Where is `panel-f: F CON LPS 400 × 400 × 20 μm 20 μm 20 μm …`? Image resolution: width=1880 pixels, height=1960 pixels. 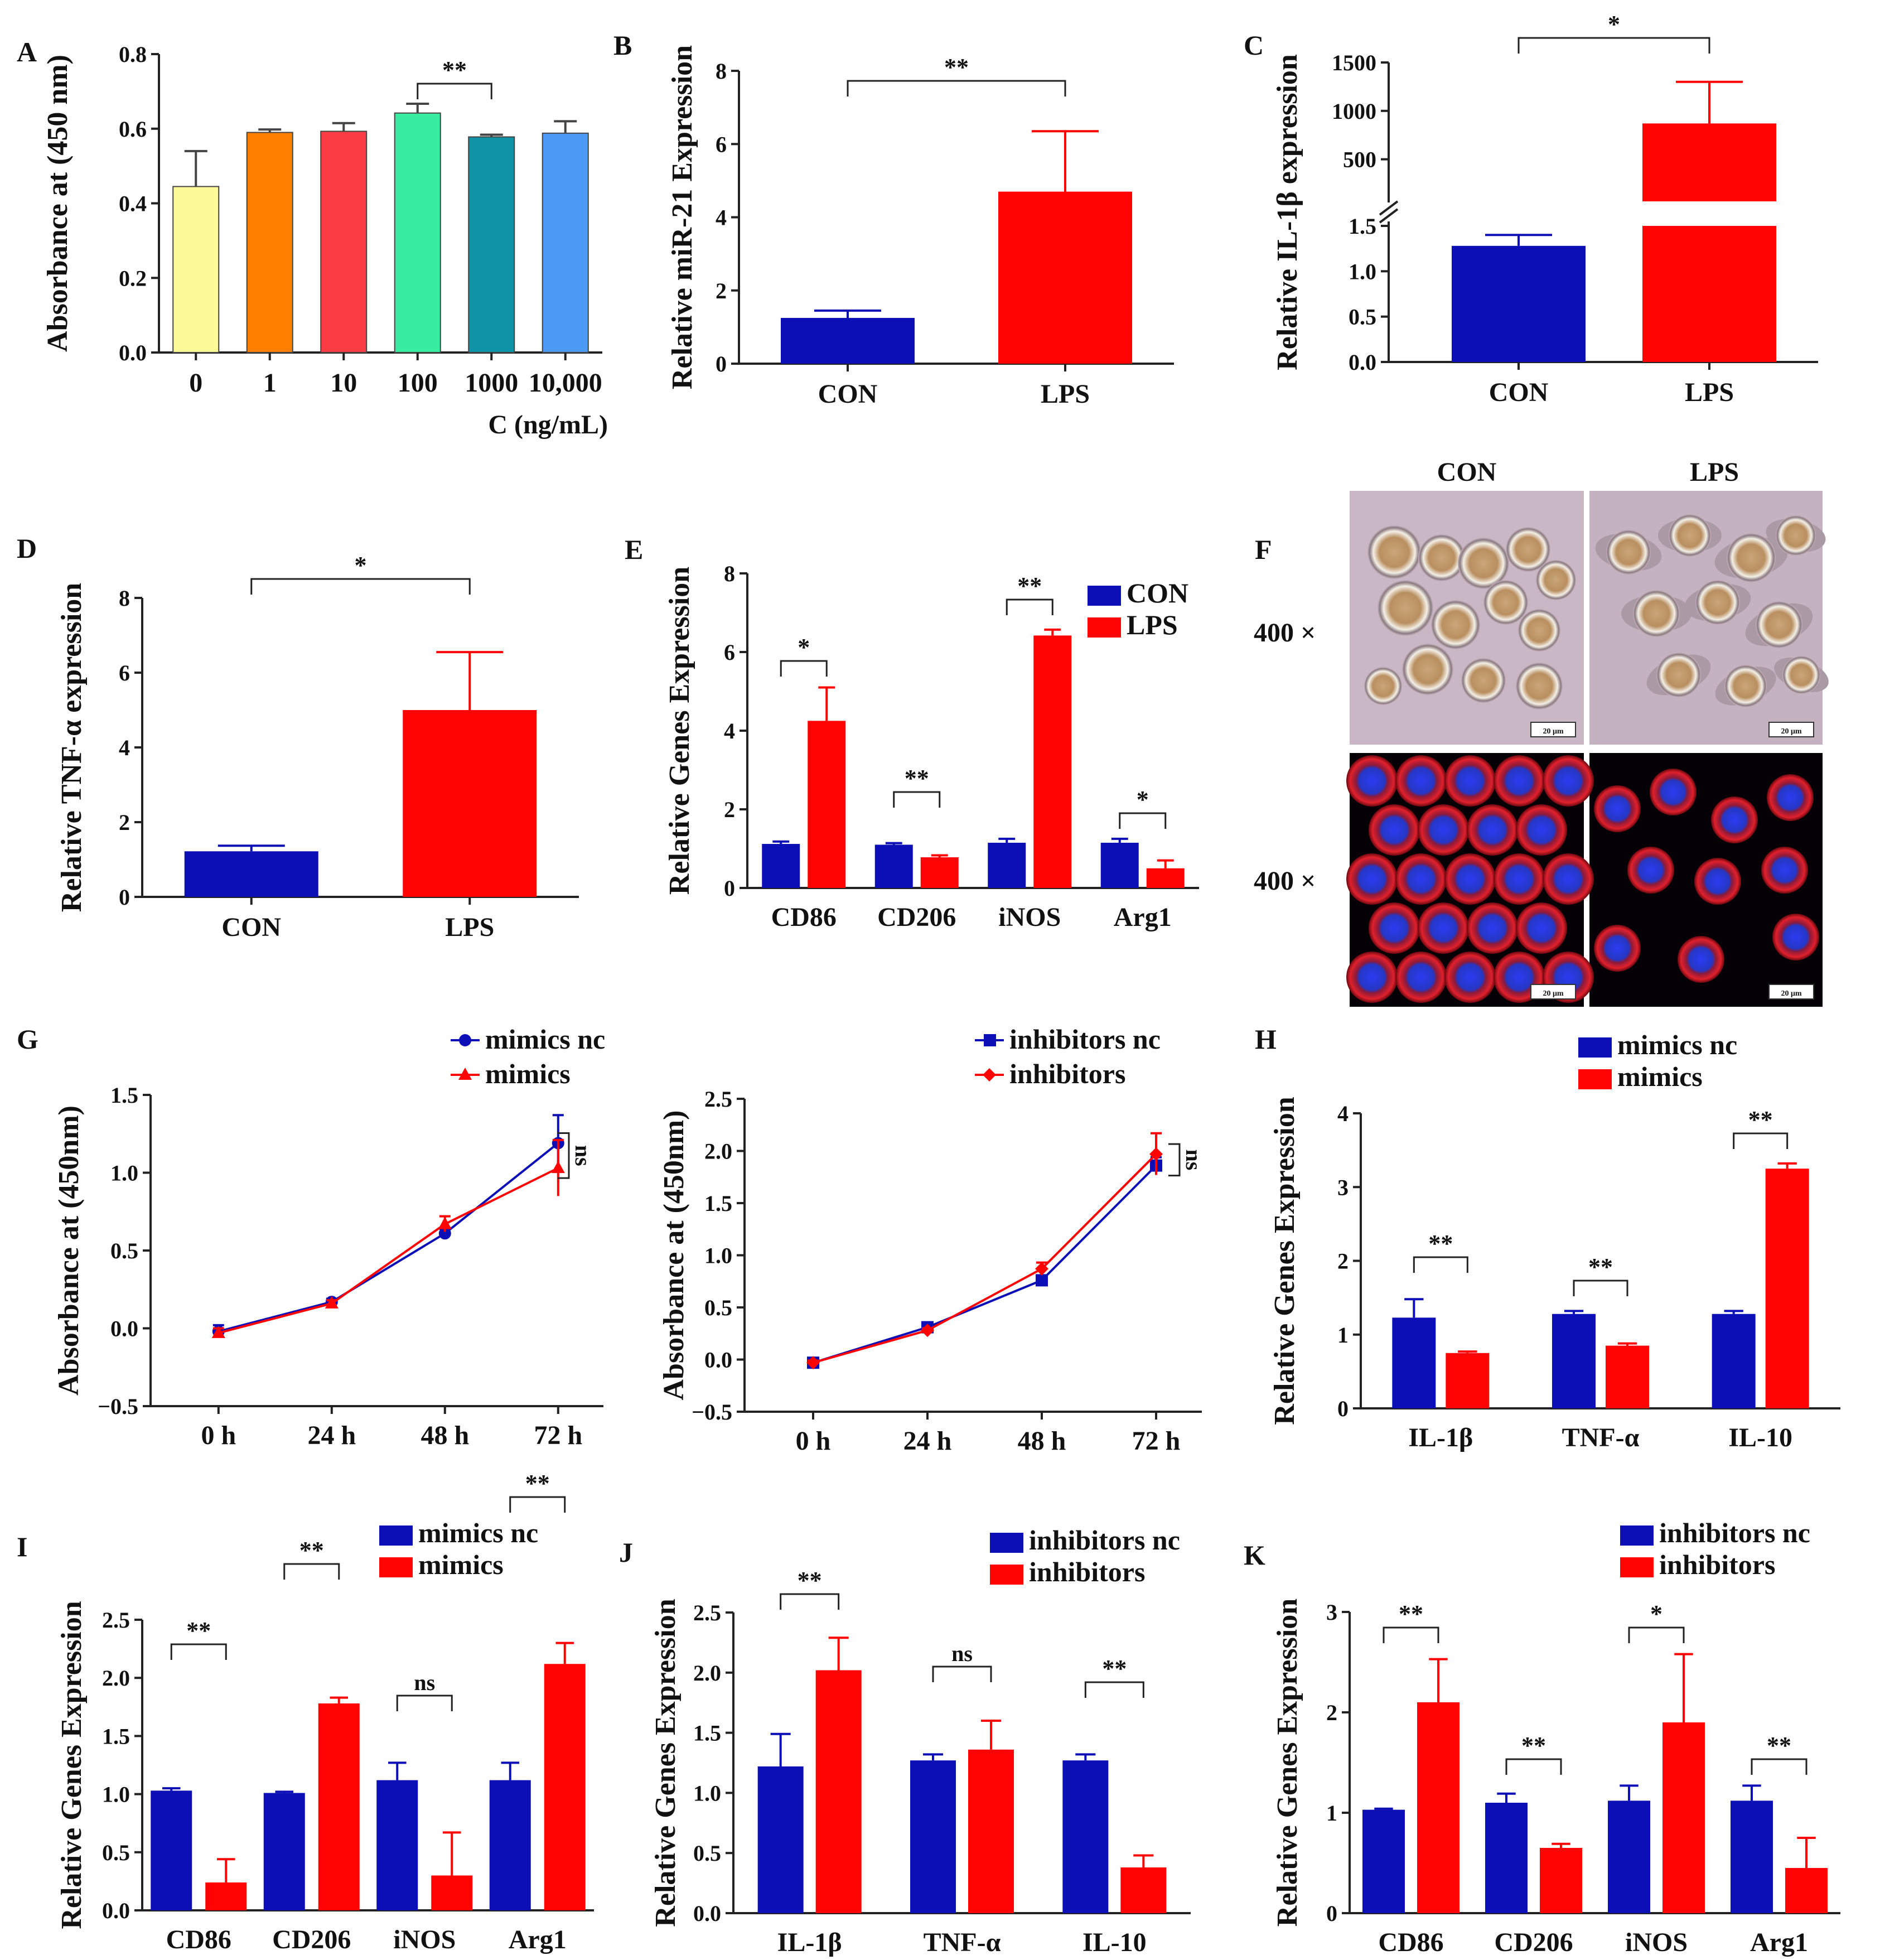 panel-f: F CON LPS 400 × 400 × 20 μm 20 μm 20 μm … is located at coordinates (1541, 732).